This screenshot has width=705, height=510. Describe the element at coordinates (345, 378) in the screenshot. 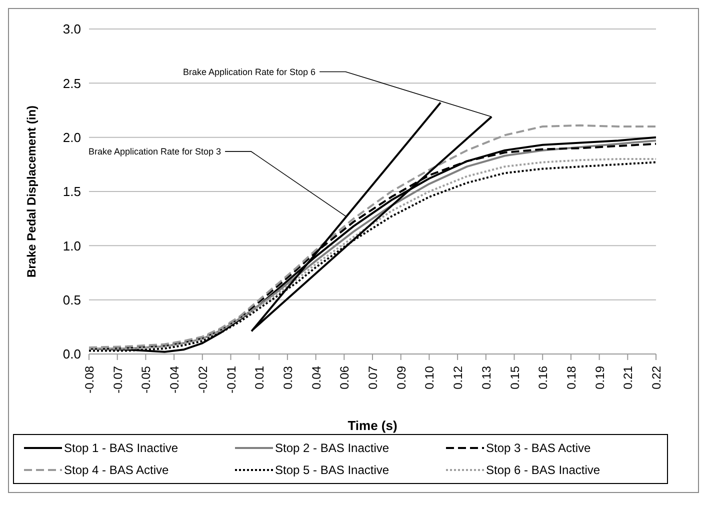

I see `x-tick-label: 0.06` at that location.